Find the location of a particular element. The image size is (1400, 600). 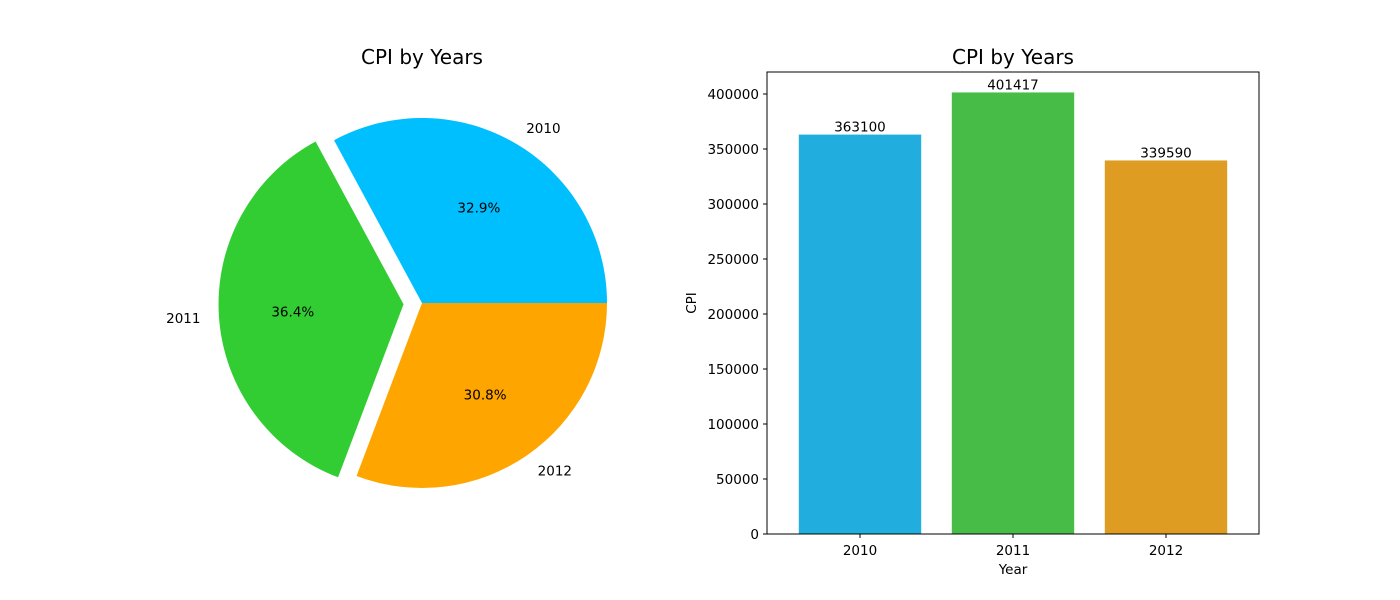

pie-category-label-2012: 2012 is located at coordinates (555, 471).